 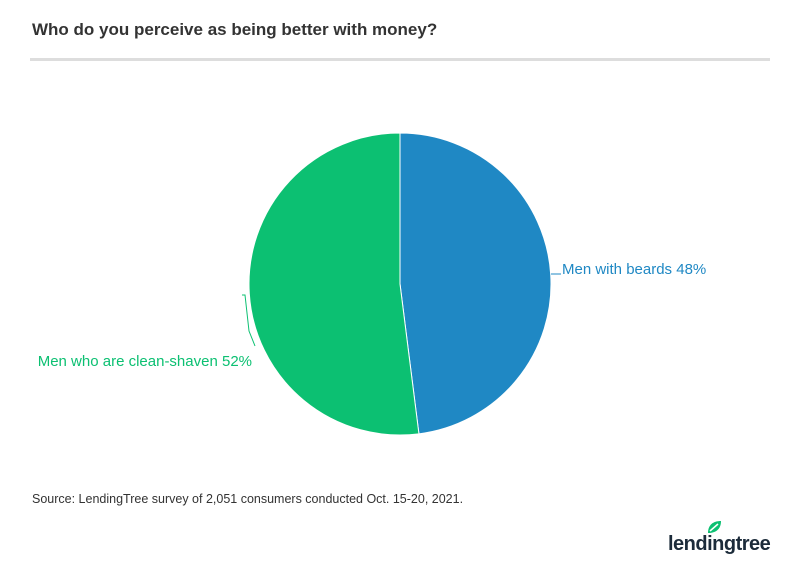 I want to click on slice-label-1: Men who are clean-shaven 52%, so click(x=145, y=361).